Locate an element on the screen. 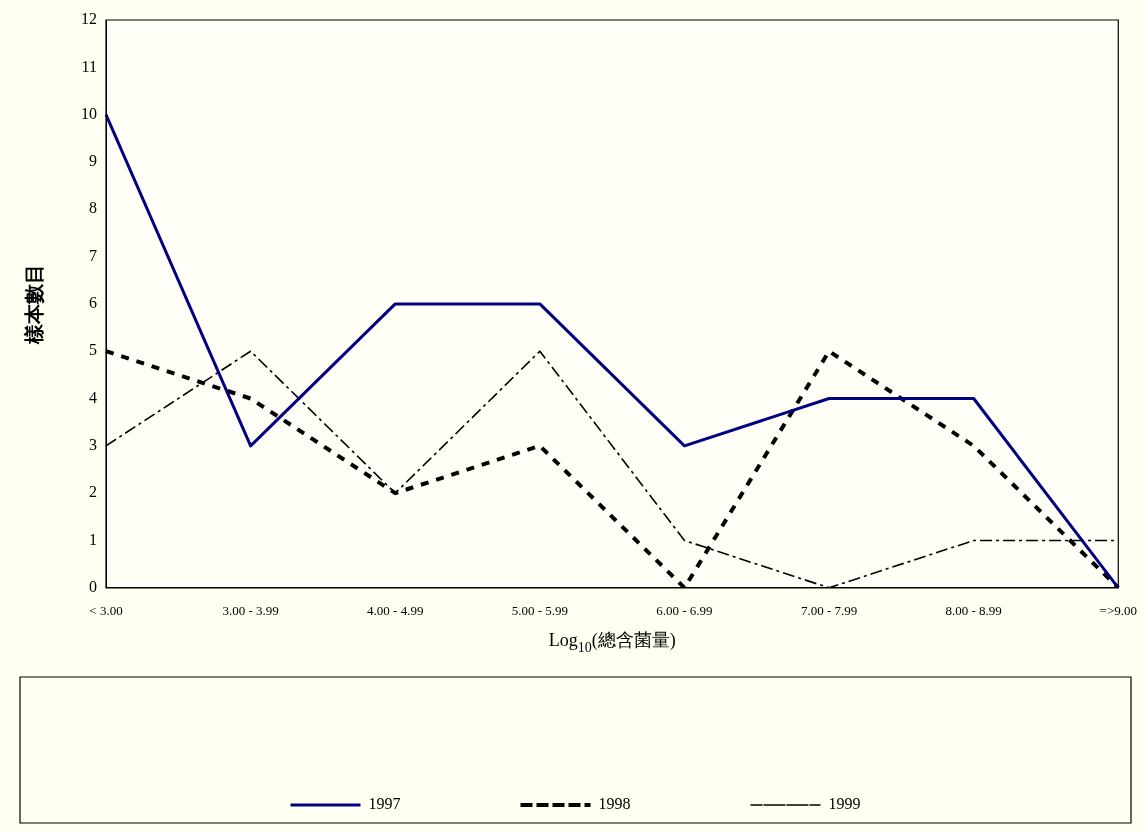  y-tick-label: 8 is located at coordinates (93, 208).